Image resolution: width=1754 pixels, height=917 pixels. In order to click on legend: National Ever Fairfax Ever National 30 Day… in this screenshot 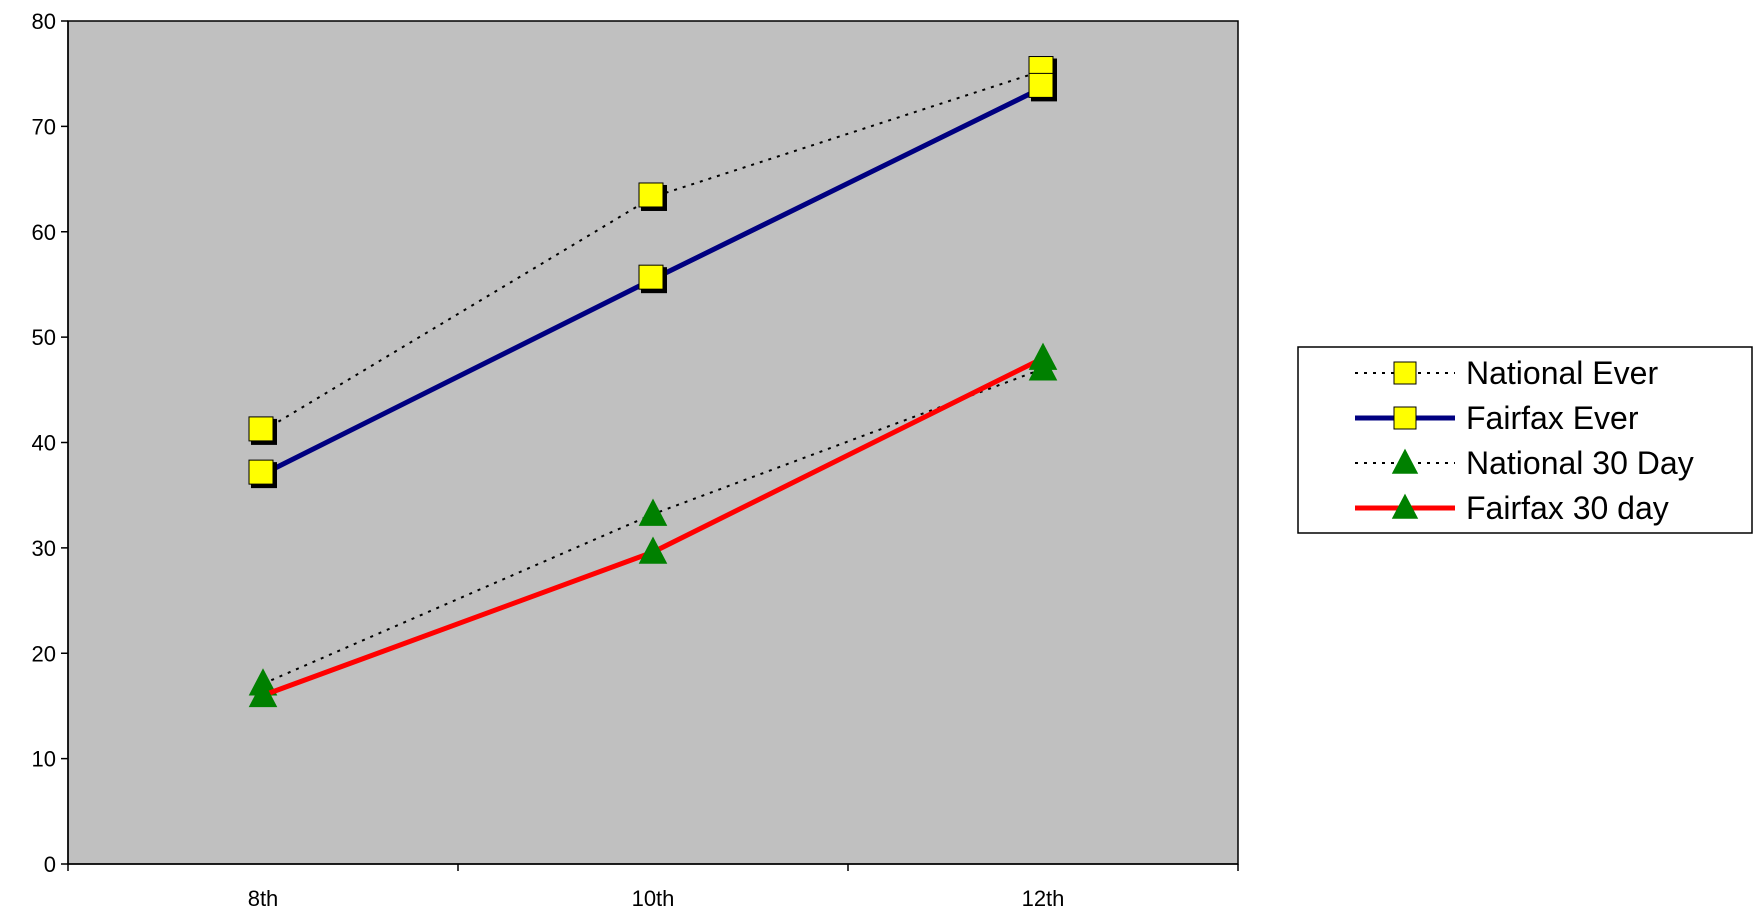, I will do `click(1525, 440)`.